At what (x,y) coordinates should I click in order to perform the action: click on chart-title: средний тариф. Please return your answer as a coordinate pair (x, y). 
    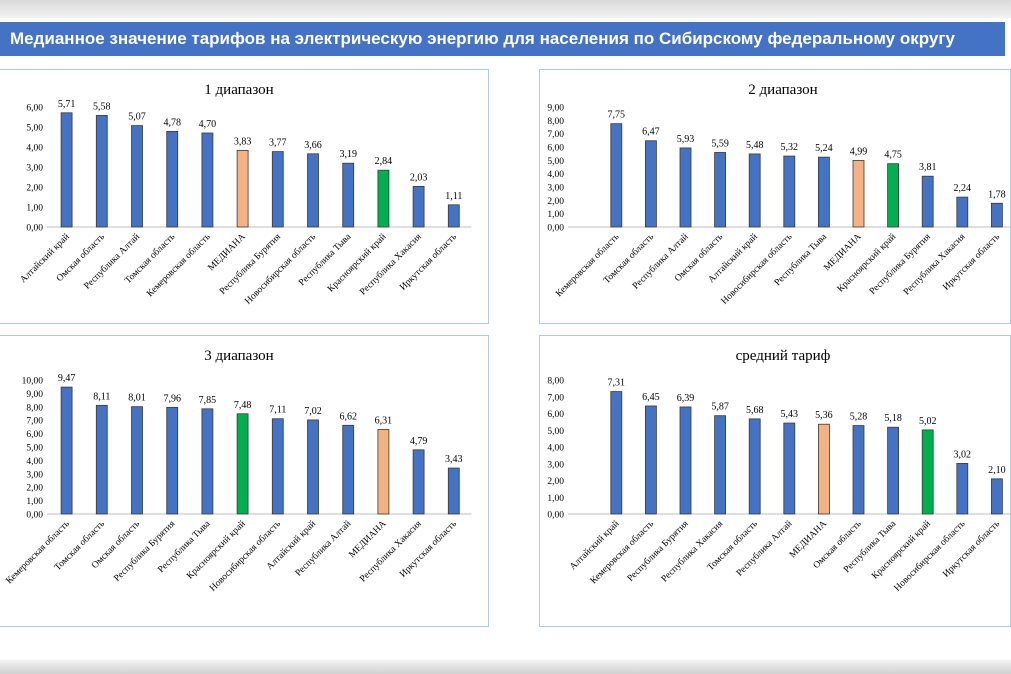
    Looking at the image, I should click on (783, 356).